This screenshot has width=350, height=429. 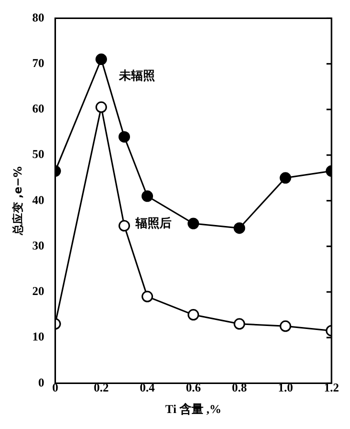 I want to click on y-tick-label: 10, so click(x=38, y=337).